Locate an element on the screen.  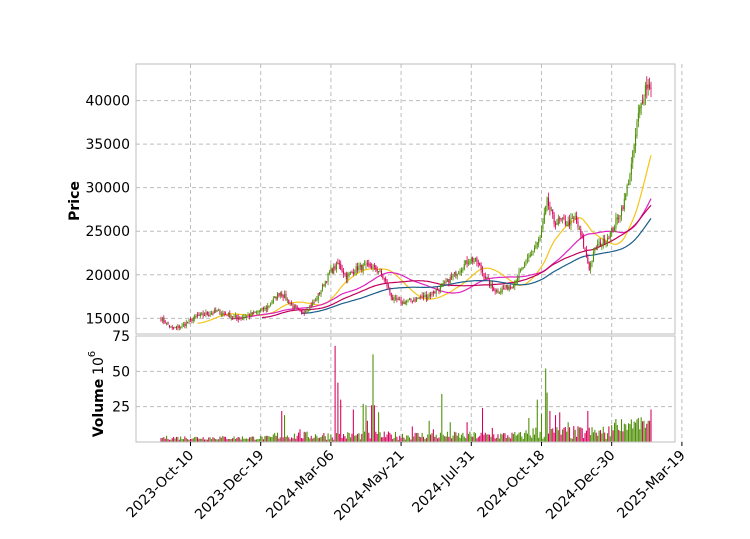
x-tick-label: 2023-Oct-10 is located at coordinates (161, 485).